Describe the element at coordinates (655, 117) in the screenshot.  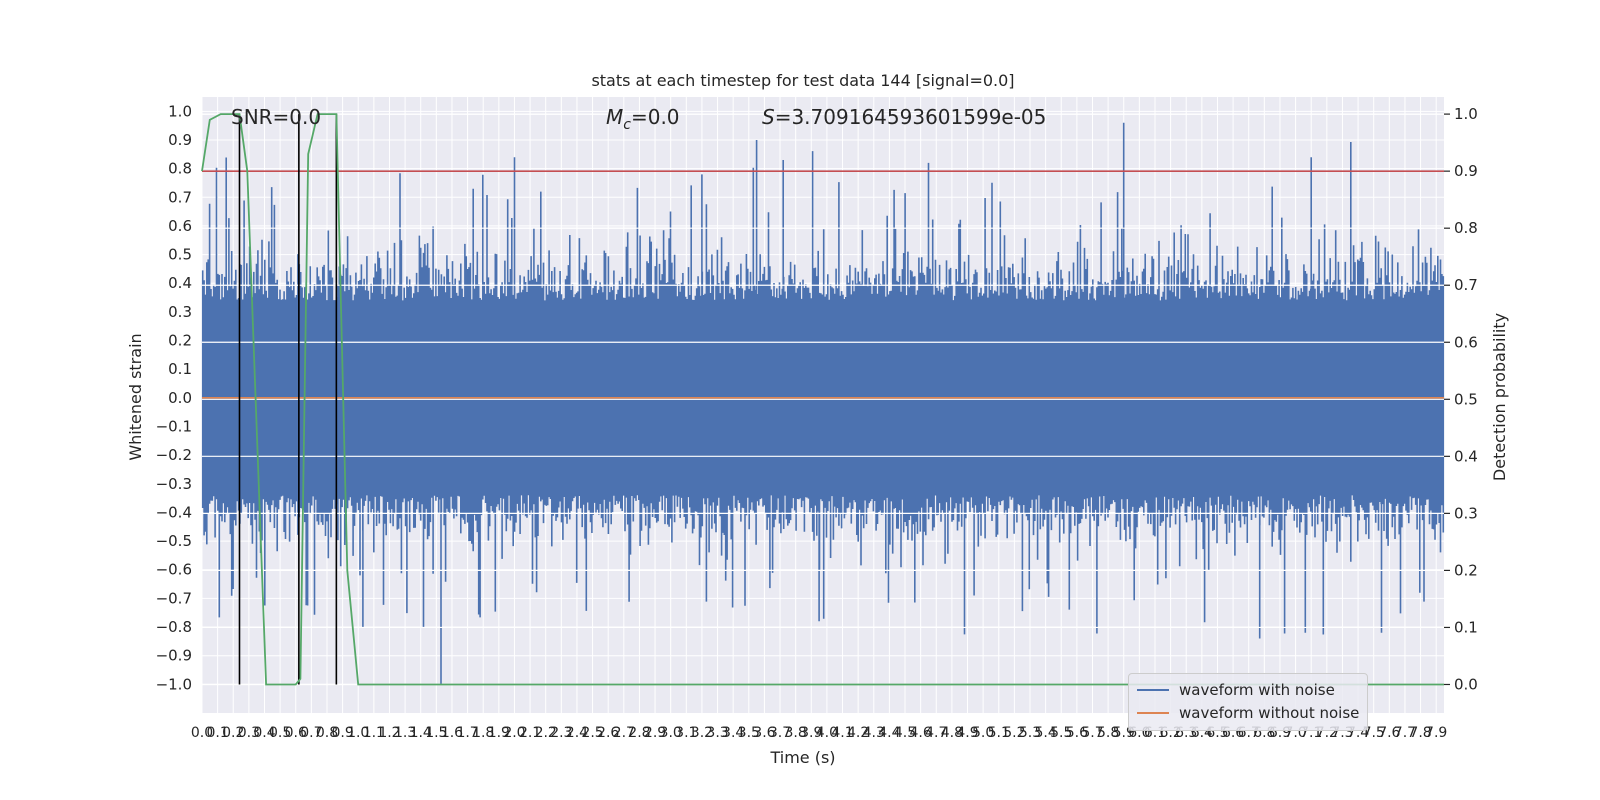
I see `chirp-mass-value: =0.0` at that location.